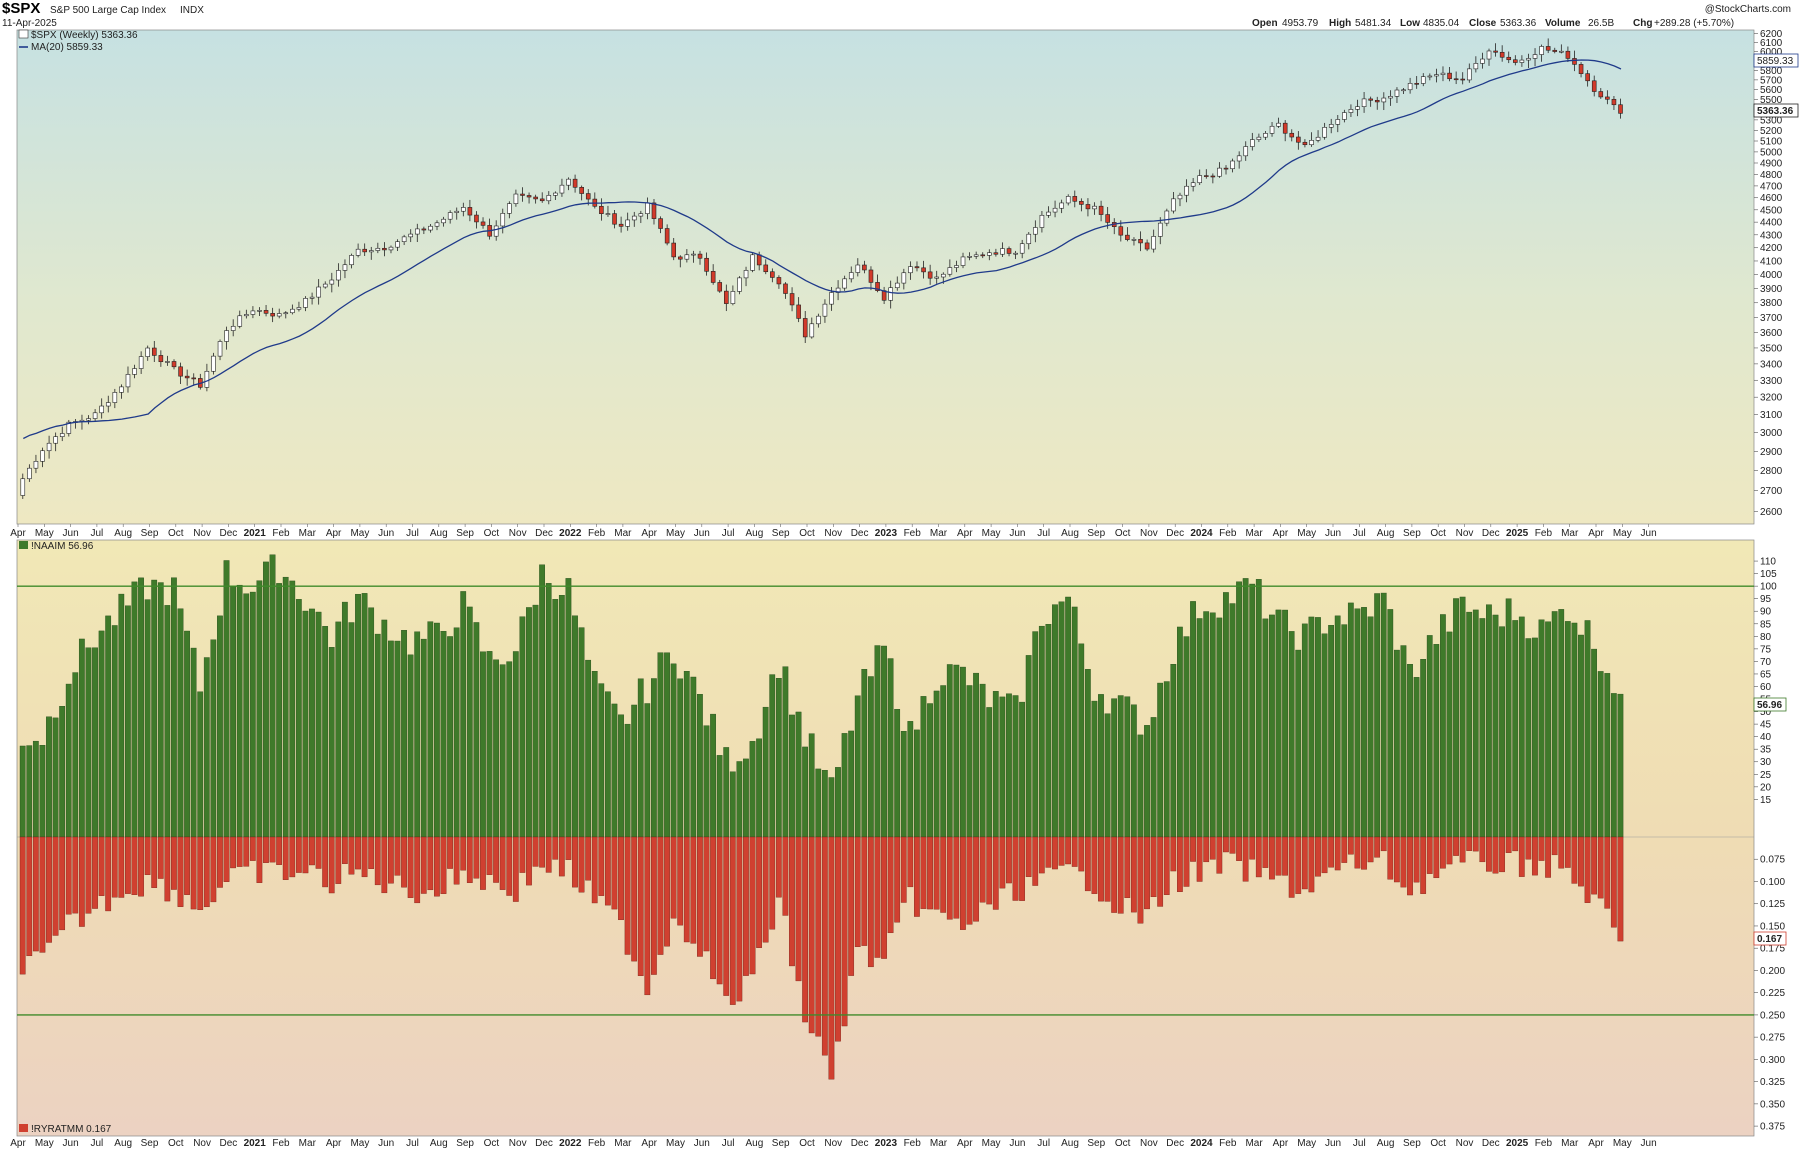 This screenshot has height=1155, width=1800. I want to click on y-tick-label: 5200, so click(1771, 131).